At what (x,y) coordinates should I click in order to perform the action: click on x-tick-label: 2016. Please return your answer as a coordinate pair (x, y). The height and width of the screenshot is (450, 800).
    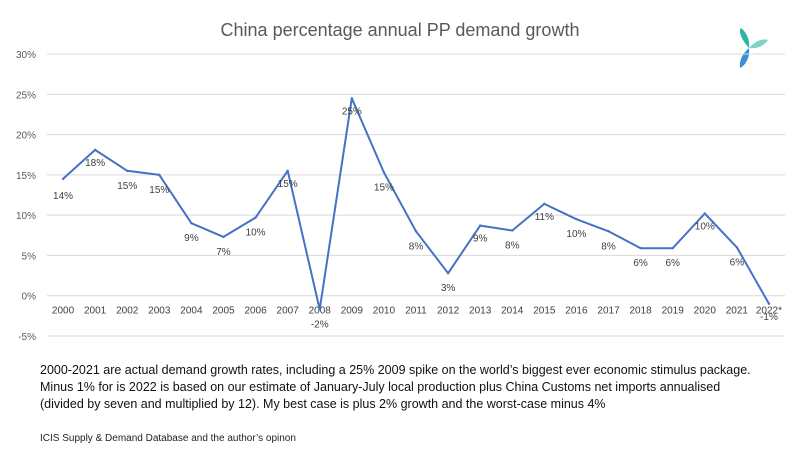
    Looking at the image, I should click on (576, 311).